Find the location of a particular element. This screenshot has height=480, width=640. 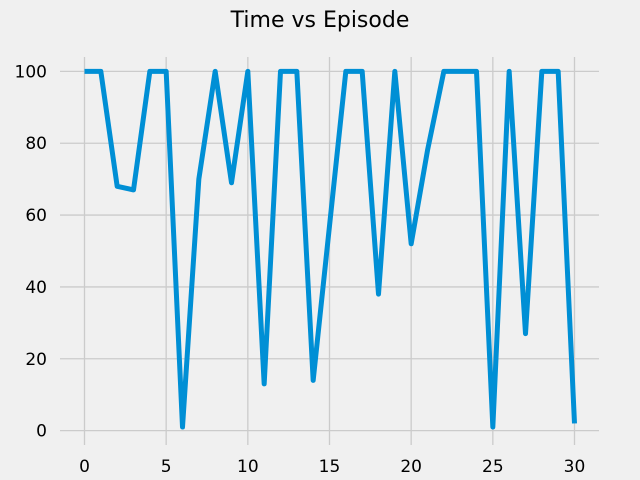

x-tick-label: 30 is located at coordinates (575, 467).